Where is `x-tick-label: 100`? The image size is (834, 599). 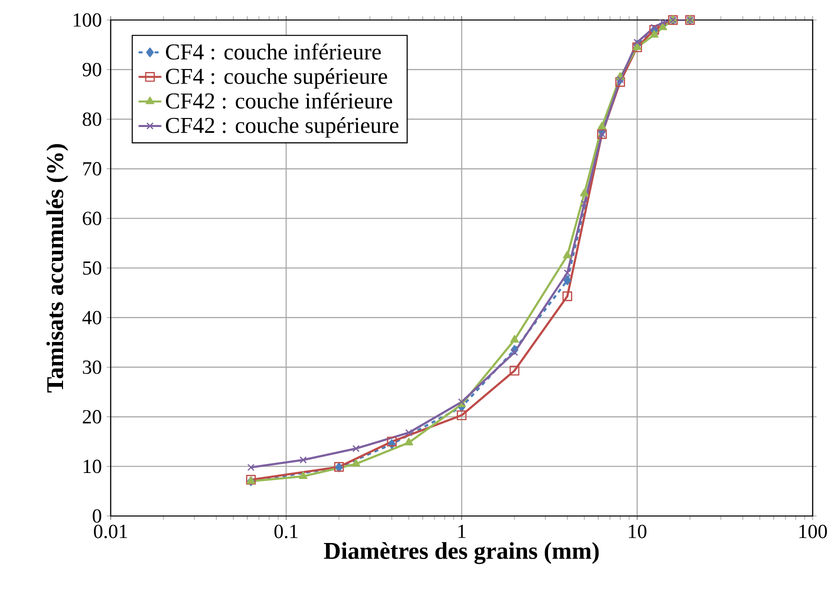 x-tick-label: 100 is located at coordinates (813, 531).